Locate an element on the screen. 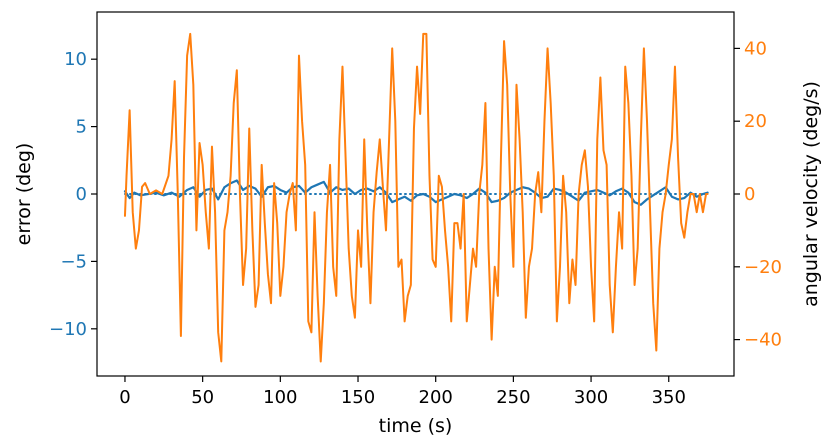 The height and width of the screenshot is (448, 831). x-tick-label: 100 is located at coordinates (280, 397).